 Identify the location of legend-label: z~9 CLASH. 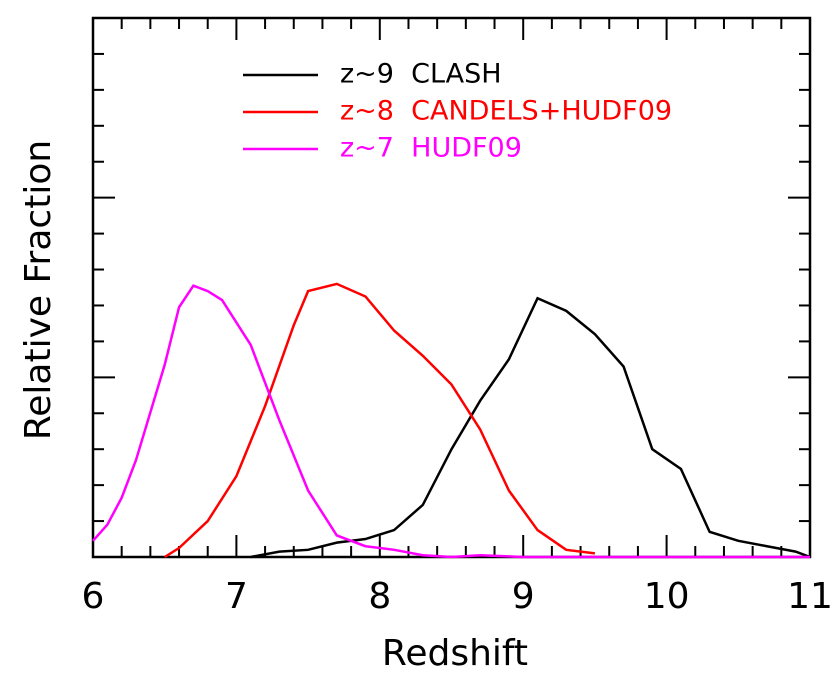
(421, 74).